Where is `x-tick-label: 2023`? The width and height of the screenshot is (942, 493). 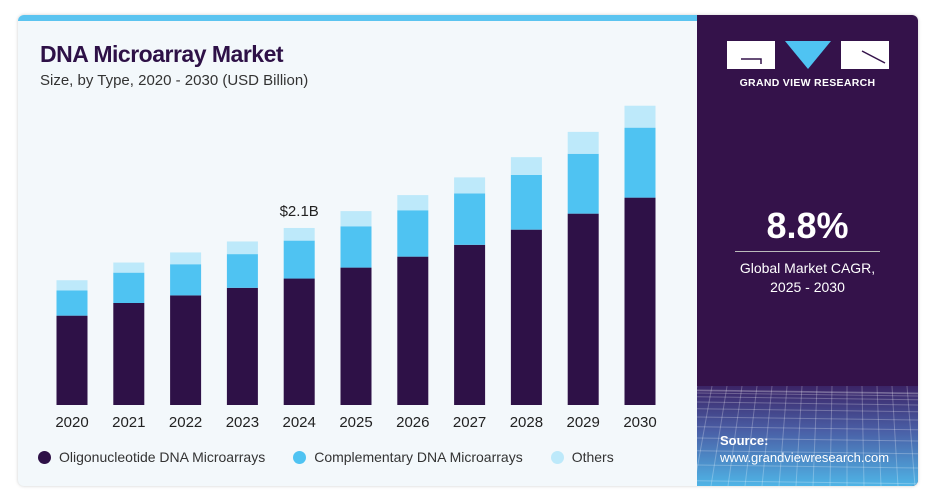 x-tick-label: 2023 is located at coordinates (242, 422).